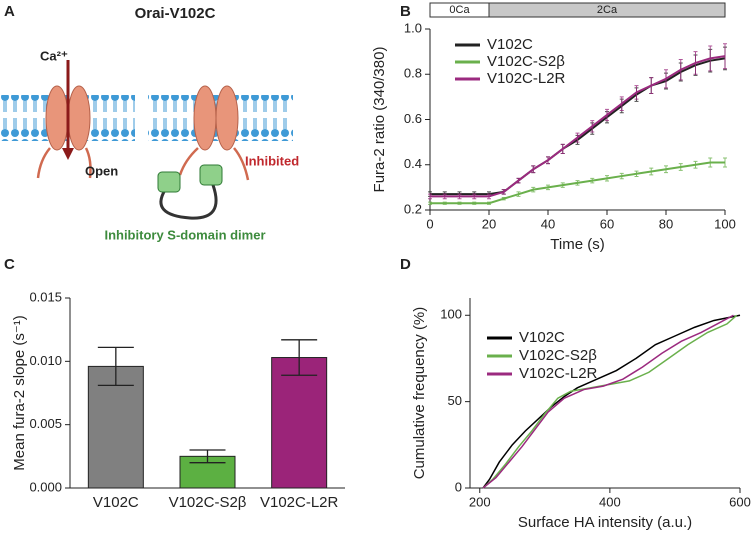  What do you see at coordinates (405, 264) in the screenshot?
I see `panel-label: D` at bounding box center [405, 264].